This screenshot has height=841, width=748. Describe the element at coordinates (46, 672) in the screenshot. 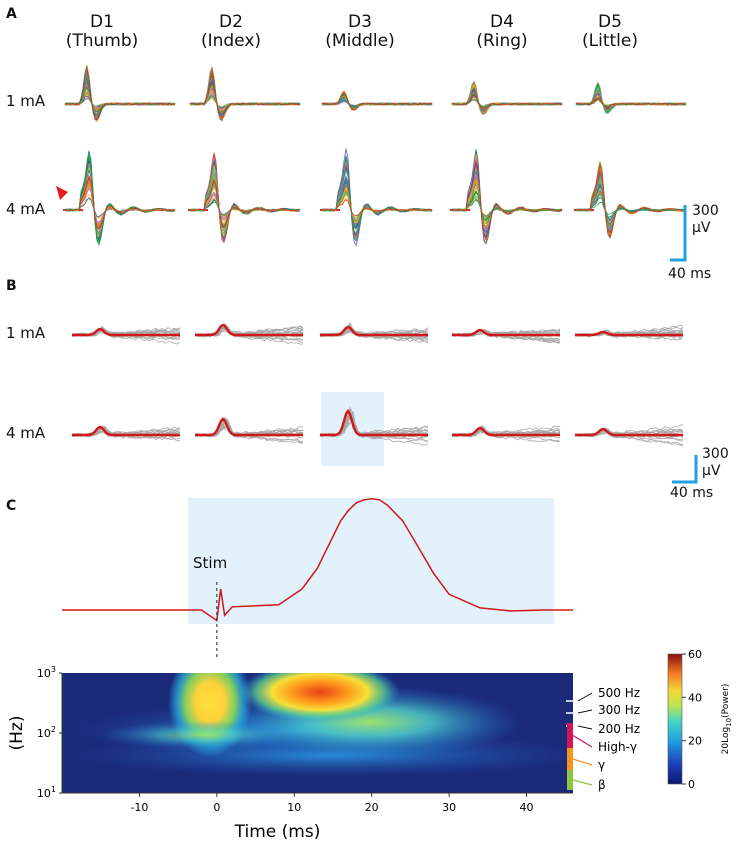

I see `y-tick-label: 10³` at that location.